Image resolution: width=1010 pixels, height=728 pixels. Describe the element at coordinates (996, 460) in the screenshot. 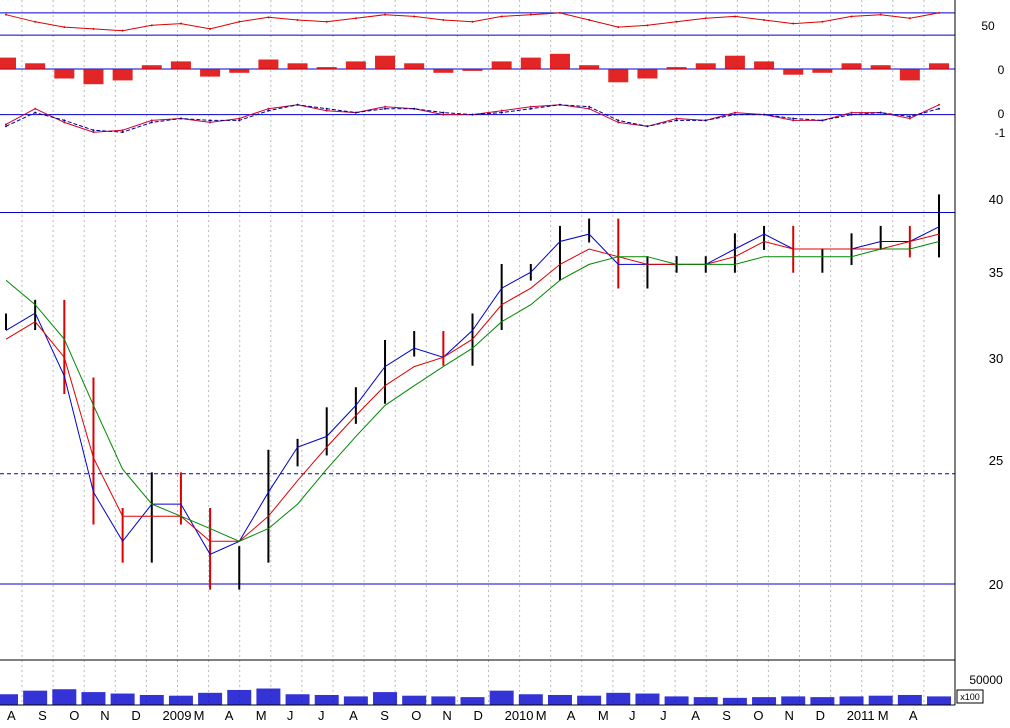

I see `price-tick-label-25: 25` at that location.